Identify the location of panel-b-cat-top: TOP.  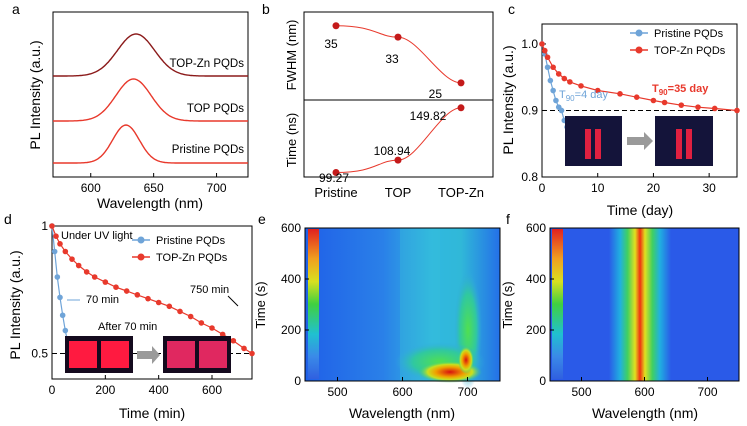
(398, 192).